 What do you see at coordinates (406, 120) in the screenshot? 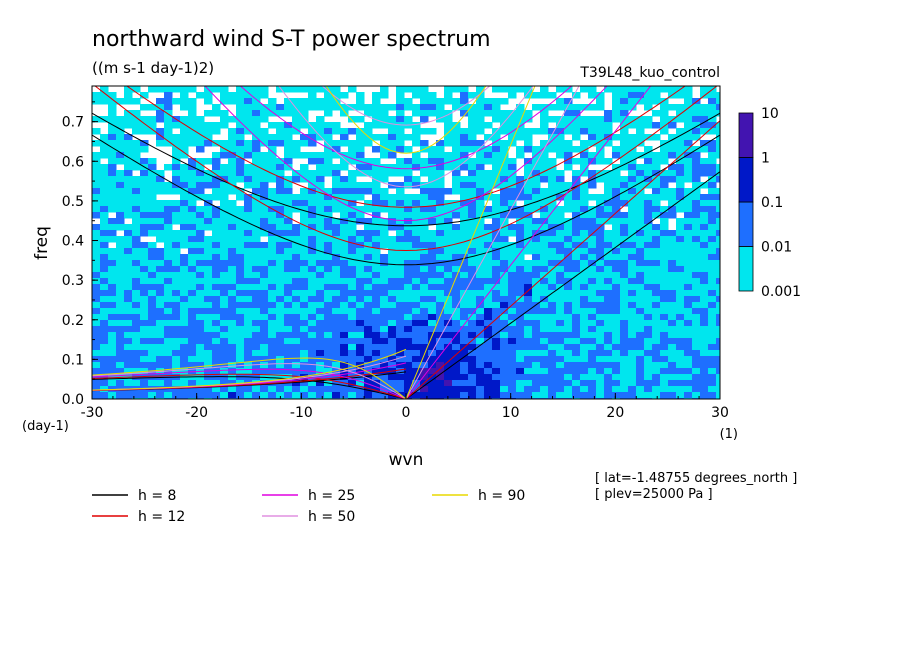
I see `dispersion-line` at bounding box center [406, 120].